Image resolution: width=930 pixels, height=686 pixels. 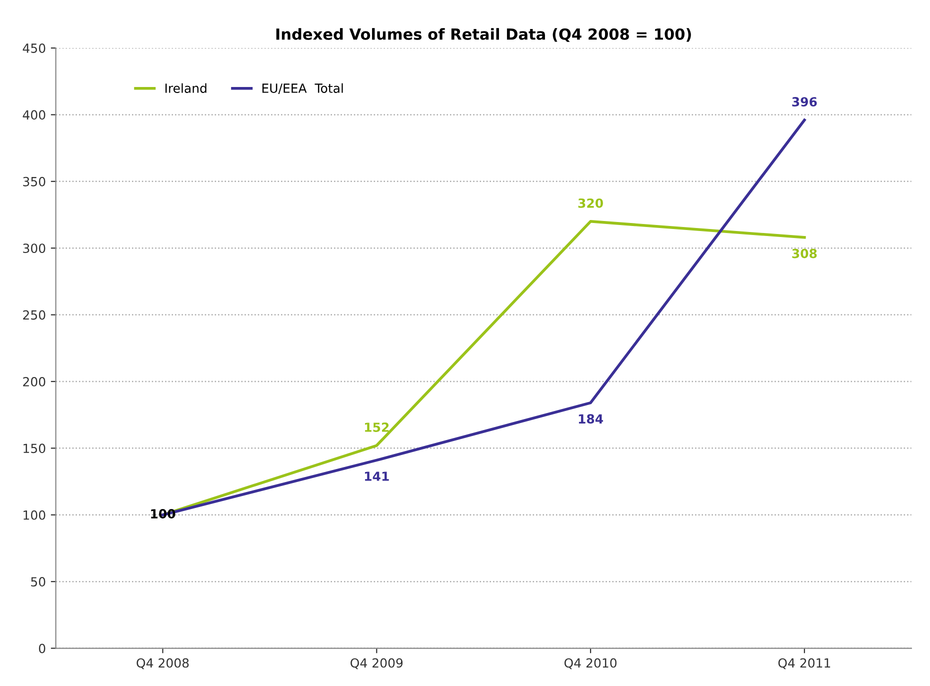 What do you see at coordinates (185, 88) in the screenshot?
I see `legend-label: Ireland` at bounding box center [185, 88].